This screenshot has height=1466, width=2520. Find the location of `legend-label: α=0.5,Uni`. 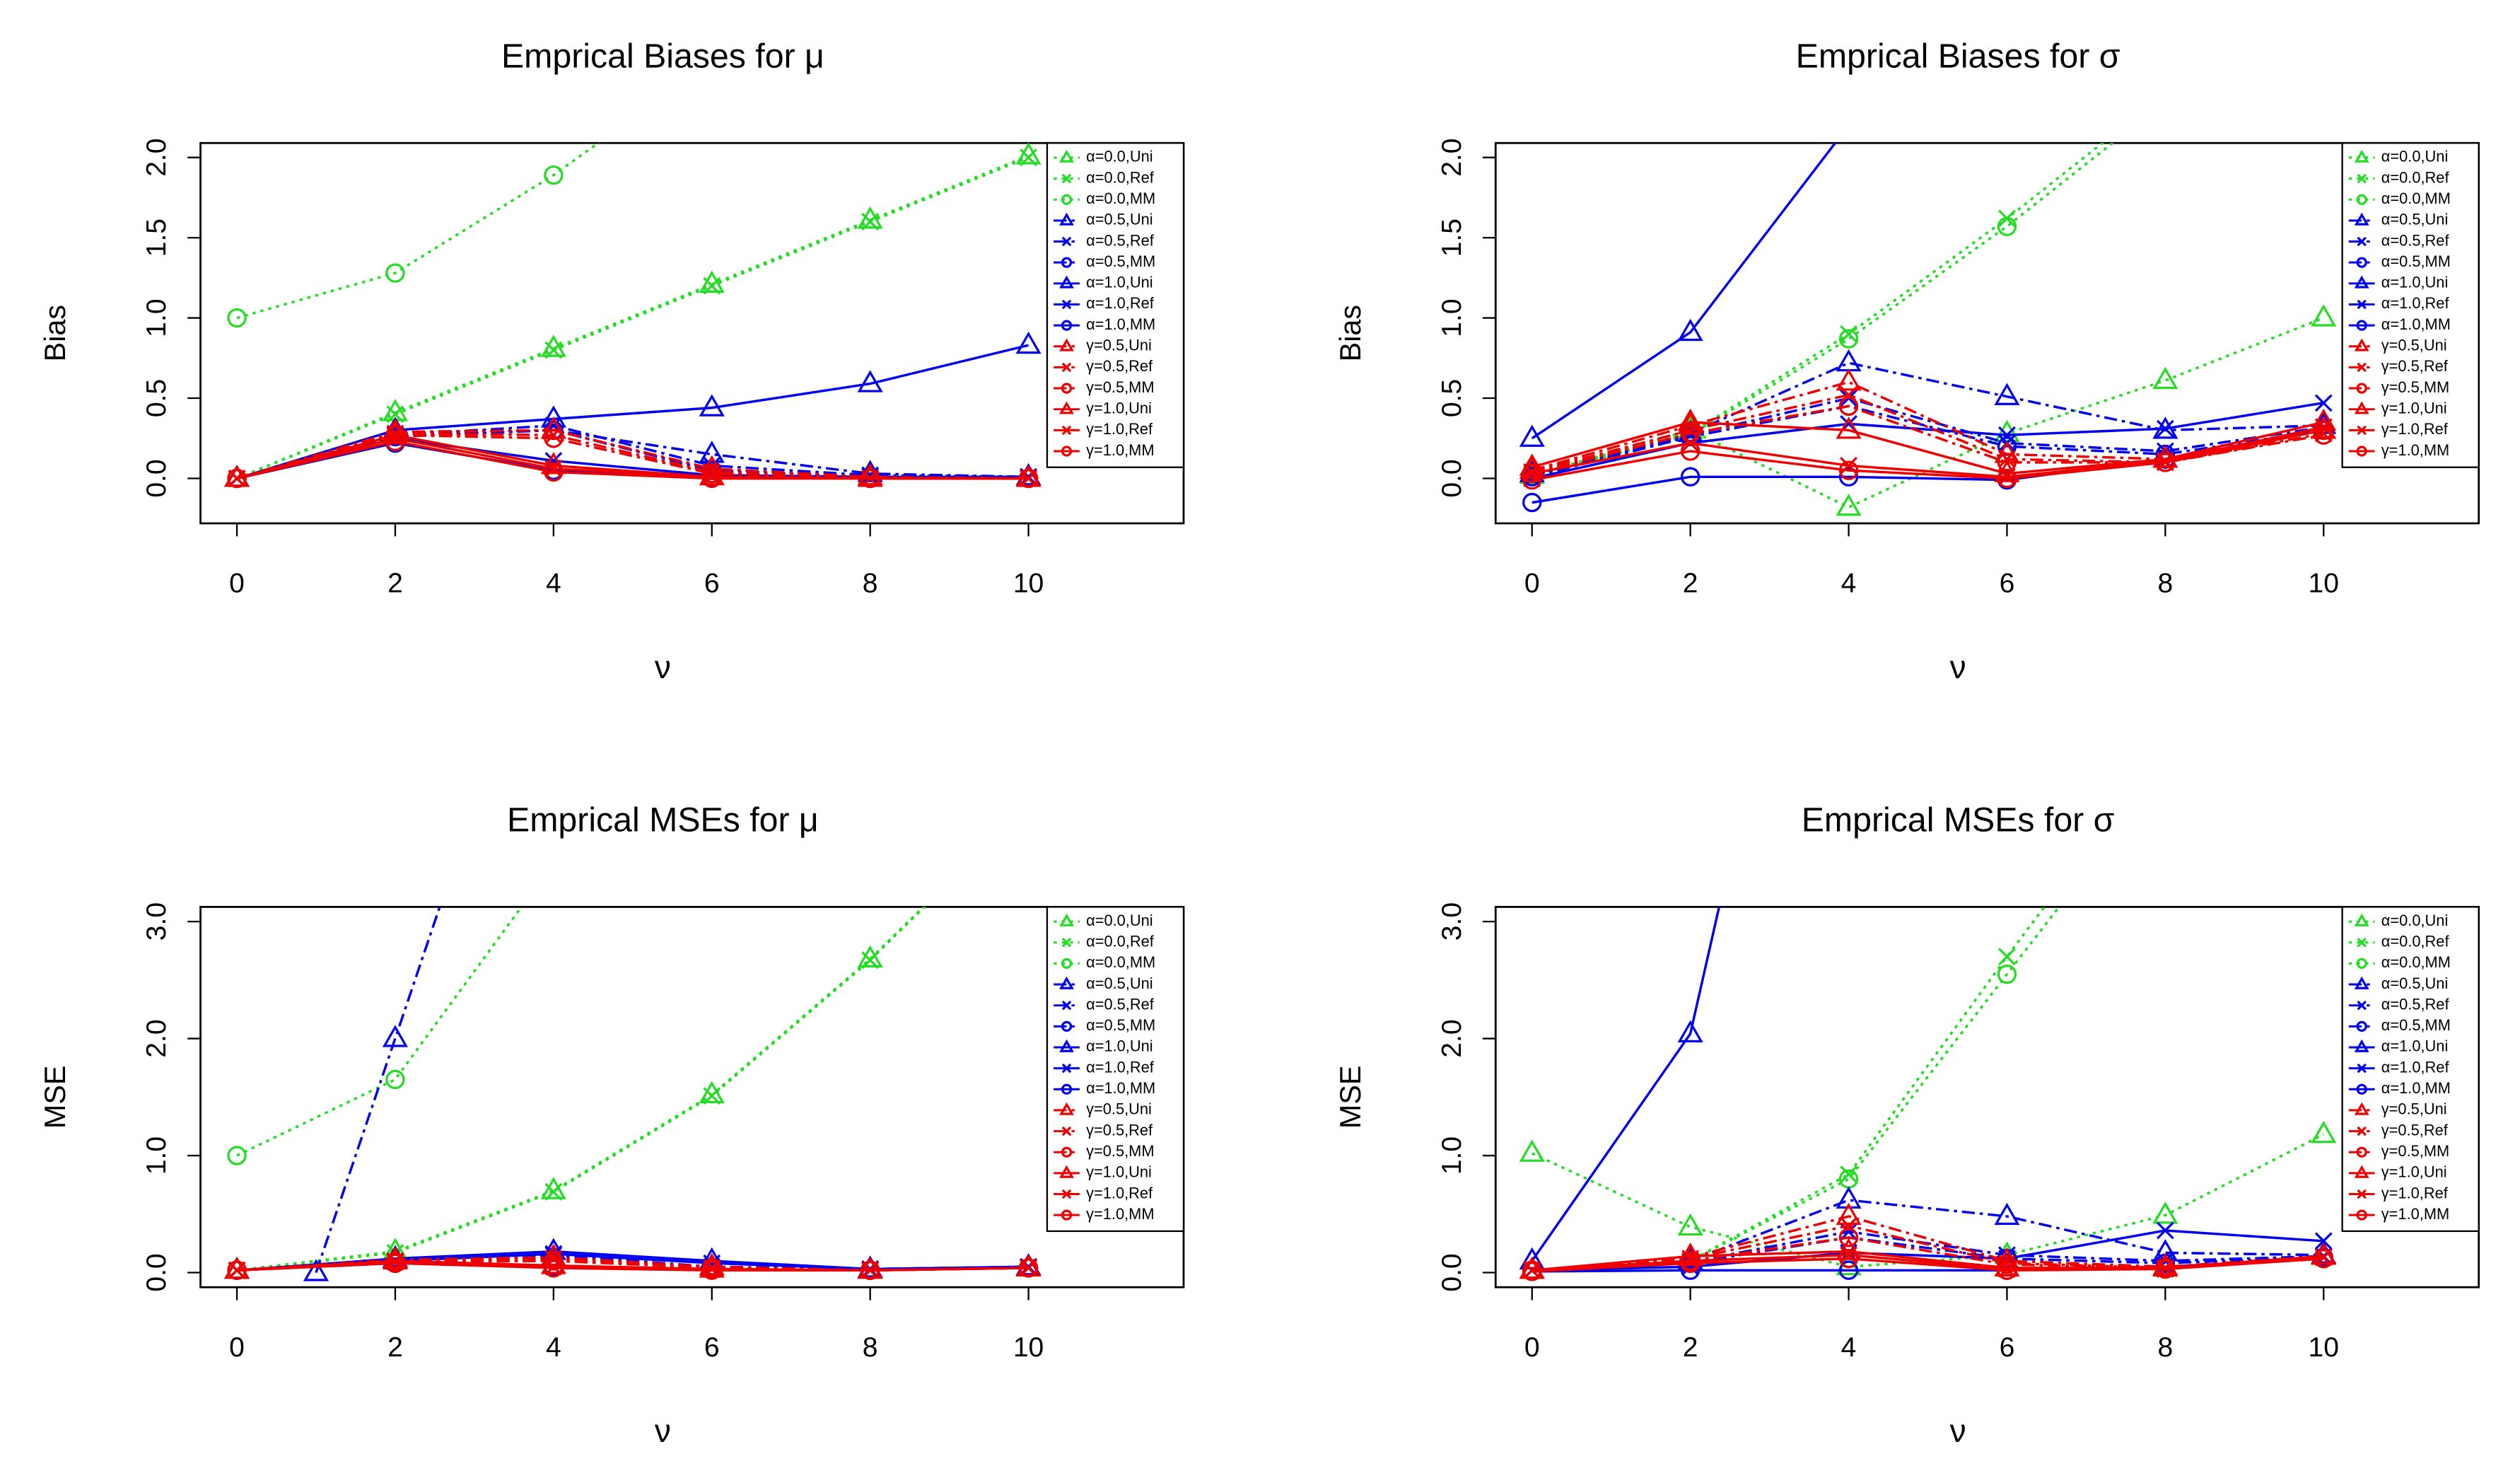

legend-label: α=0.5,Uni is located at coordinates (2415, 219).